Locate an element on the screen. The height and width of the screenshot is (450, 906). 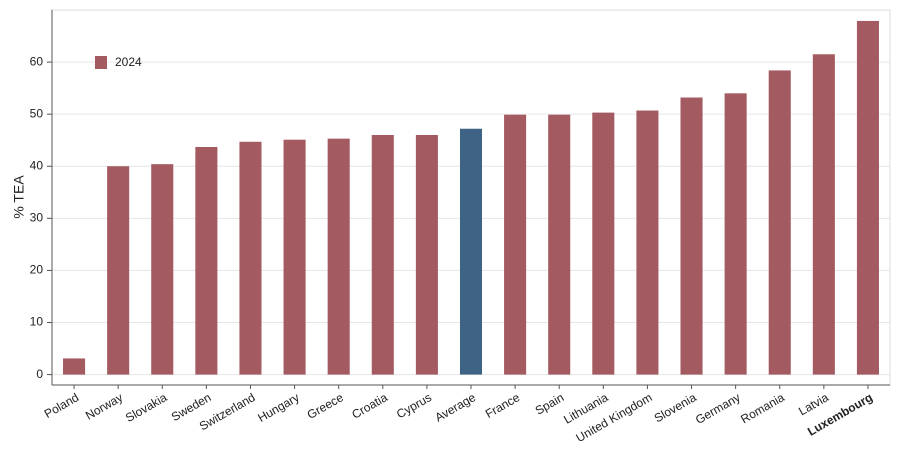
y-tick-label: 60 is located at coordinates (37, 61).